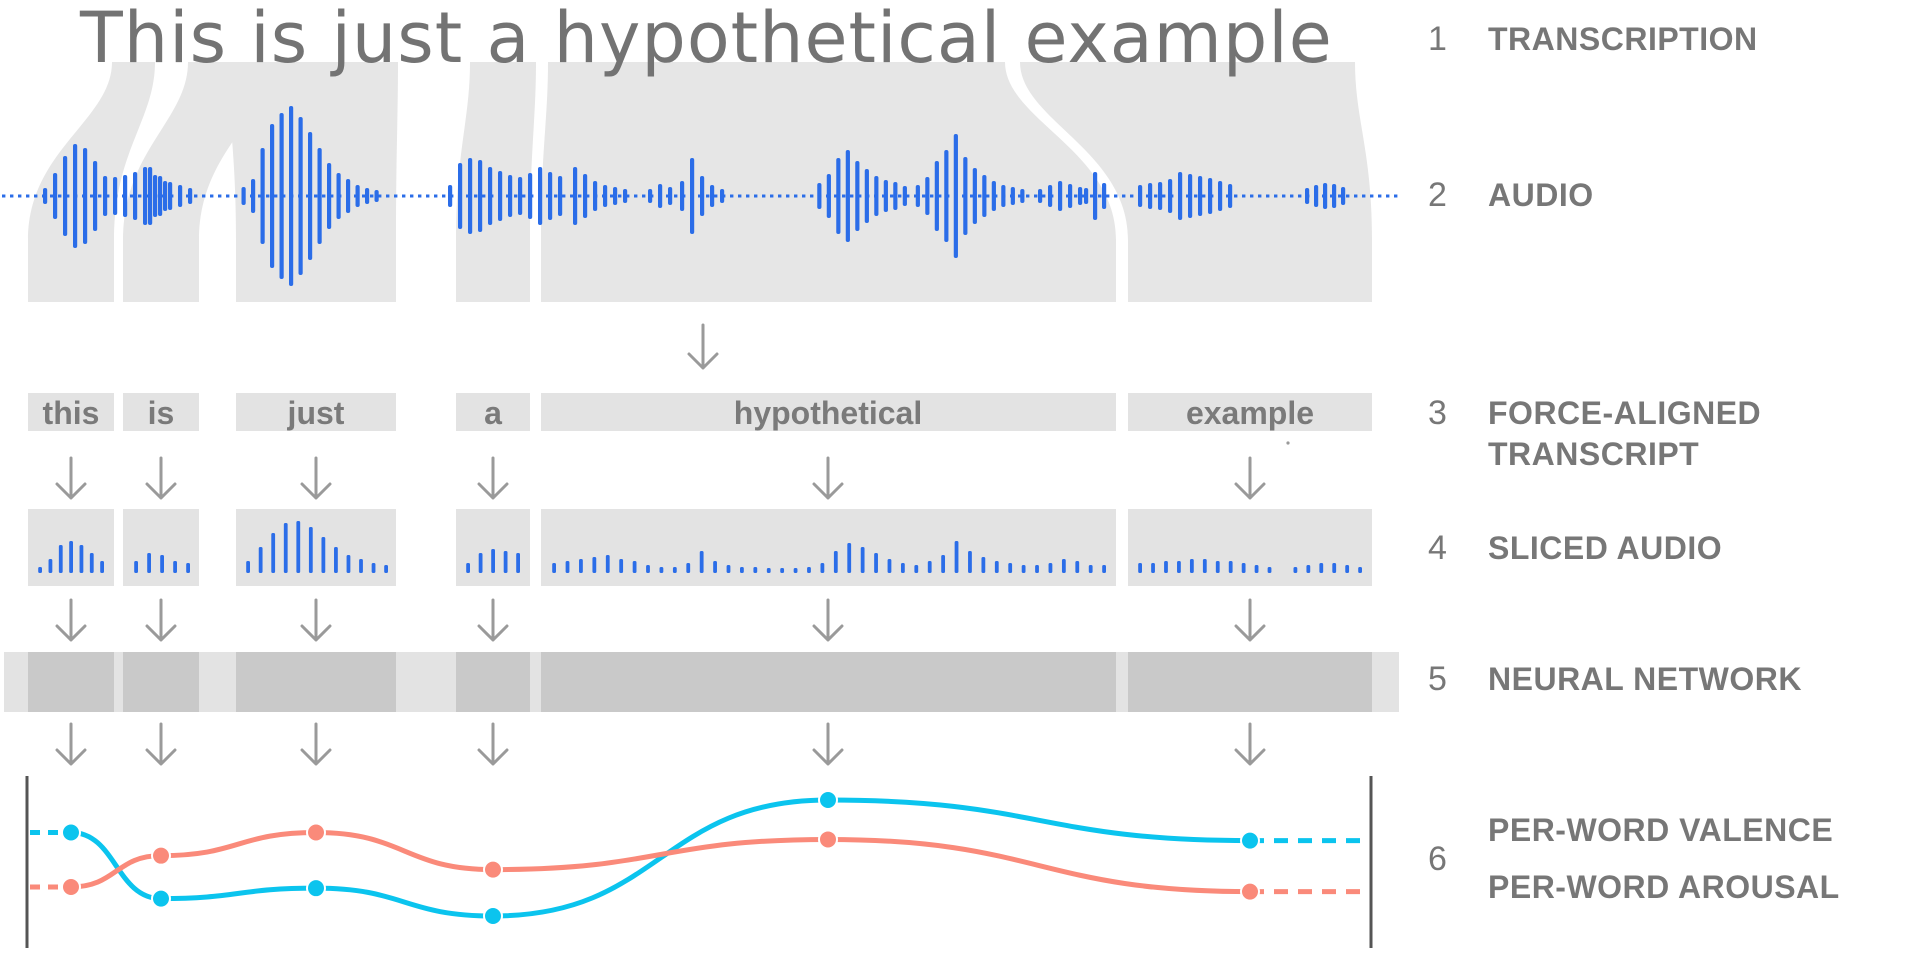  I want to click on series-point, so click(161, 898).